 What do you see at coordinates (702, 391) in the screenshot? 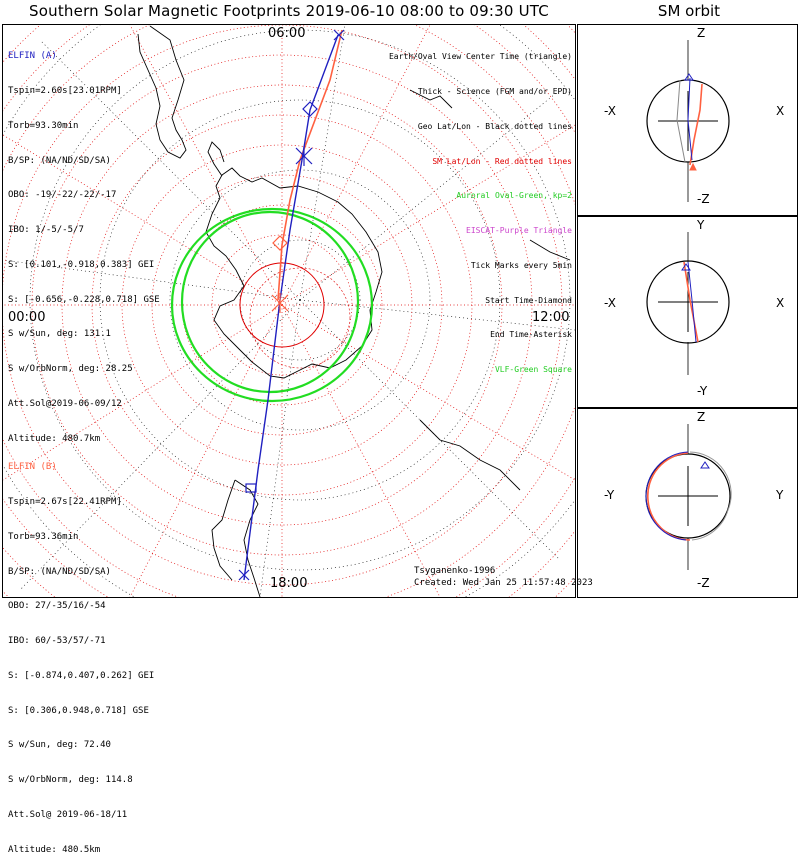
I see `orbit-xy-bottom-label: -Y` at bounding box center [702, 391].